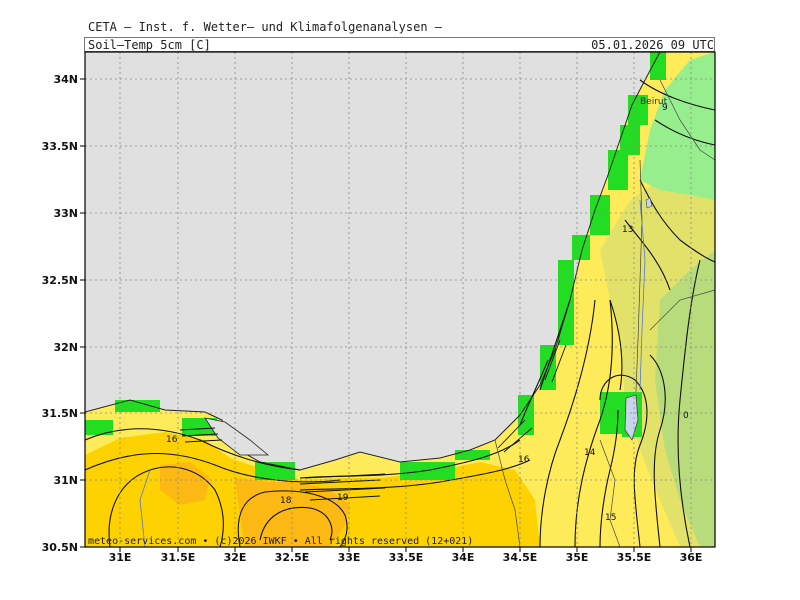 Image resolution: width=800 pixels, height=600 pixels. What do you see at coordinates (343, 498) in the screenshot?
I see `contour-label: 19` at bounding box center [343, 498].